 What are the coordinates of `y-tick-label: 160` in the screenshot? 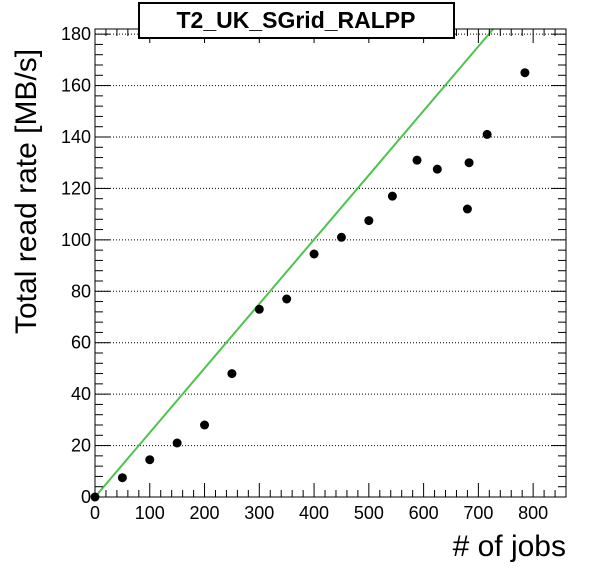 It's located at (76, 86).